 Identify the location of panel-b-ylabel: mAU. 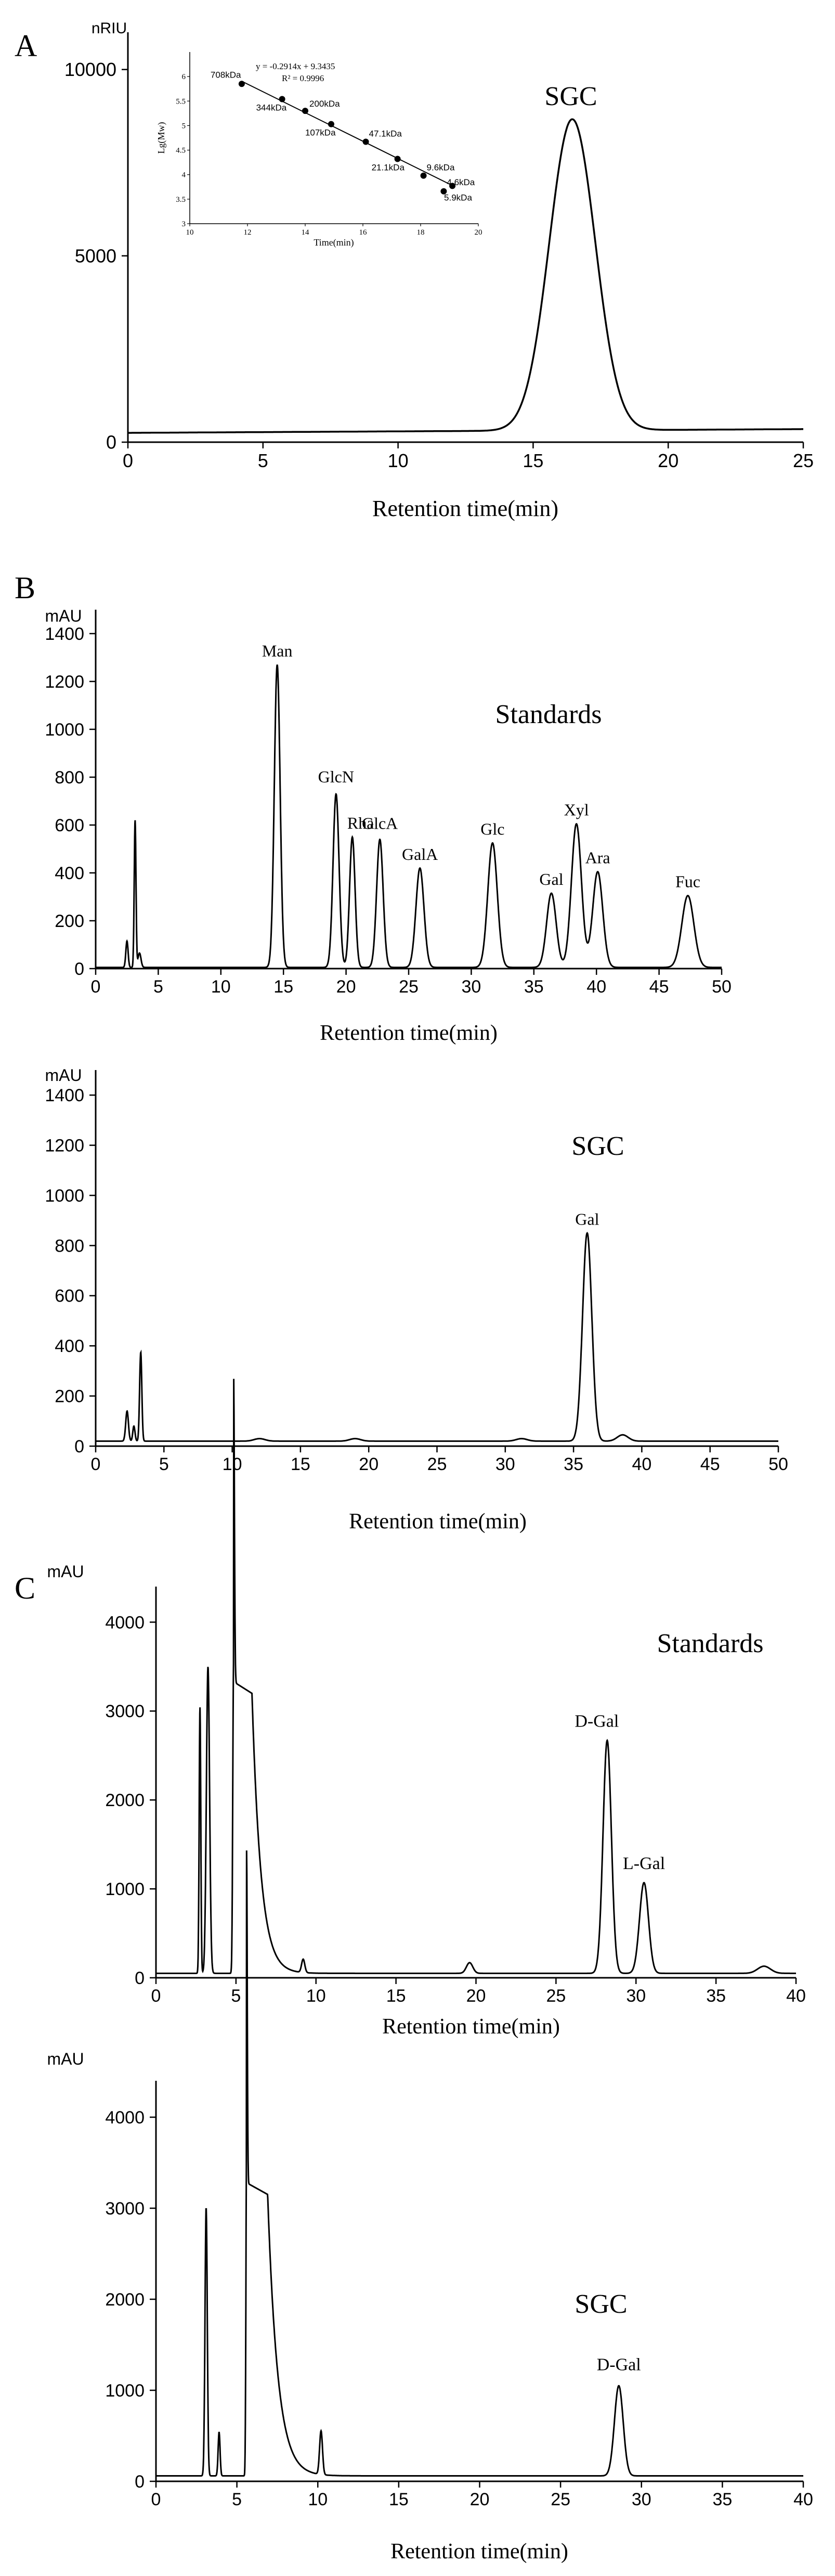
(63, 616).